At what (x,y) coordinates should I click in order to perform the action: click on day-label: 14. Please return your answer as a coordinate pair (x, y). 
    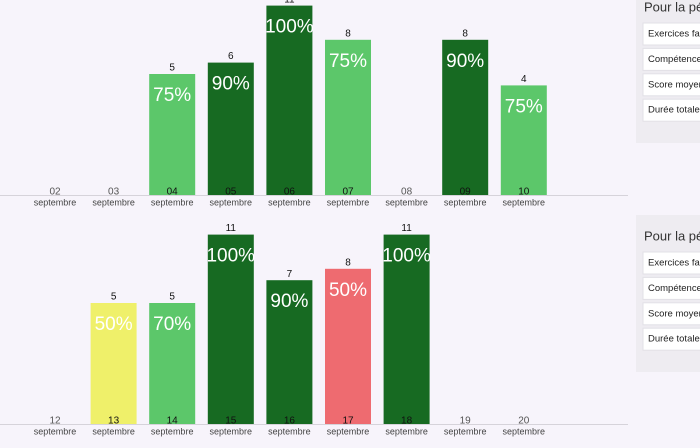
    Looking at the image, I should click on (173, 421).